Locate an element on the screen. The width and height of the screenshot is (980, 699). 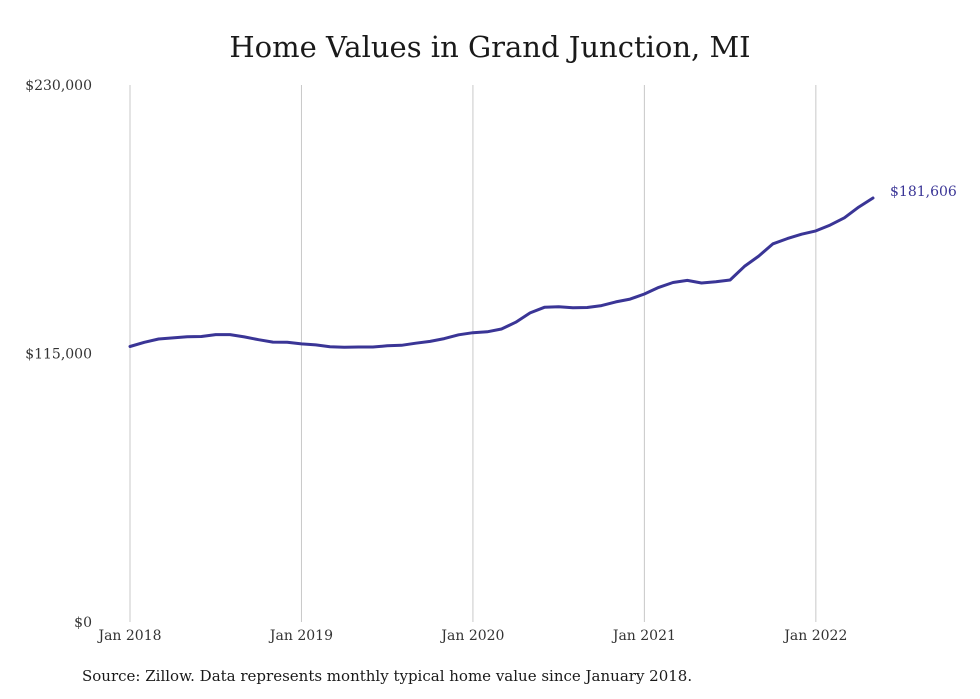
y-axis-ticks: $0 $115,000 $230,000 is located at coordinates (58, 354).